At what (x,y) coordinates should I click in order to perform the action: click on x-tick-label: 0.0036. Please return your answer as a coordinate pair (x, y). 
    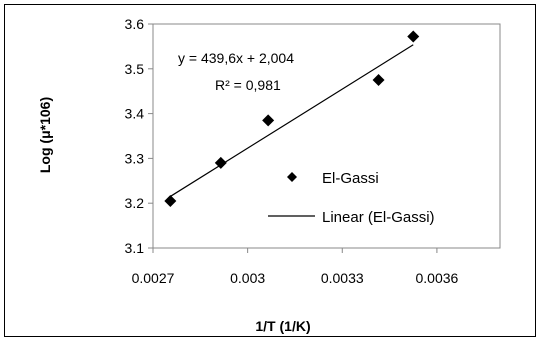
    Looking at the image, I should click on (436, 278).